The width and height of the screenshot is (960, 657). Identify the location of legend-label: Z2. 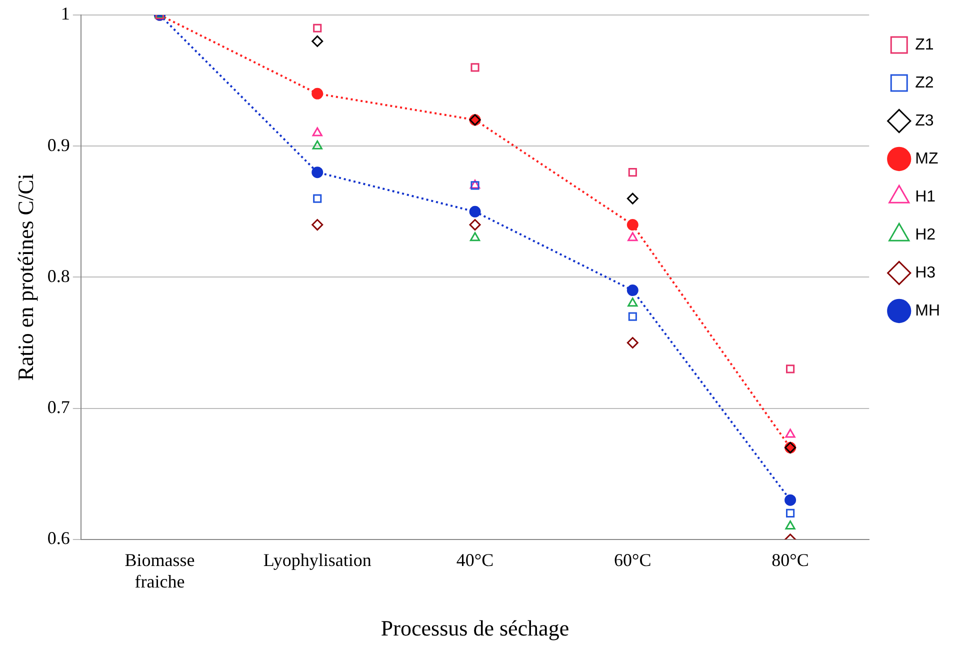
(924, 83).